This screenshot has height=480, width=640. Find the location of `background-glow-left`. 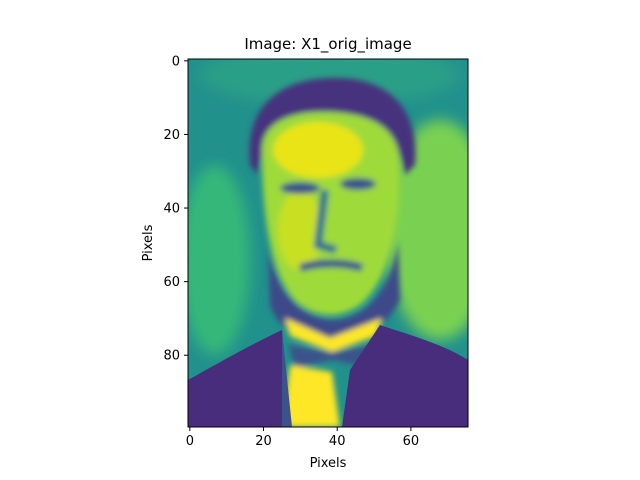

background-glow-left is located at coordinates (219, 260).